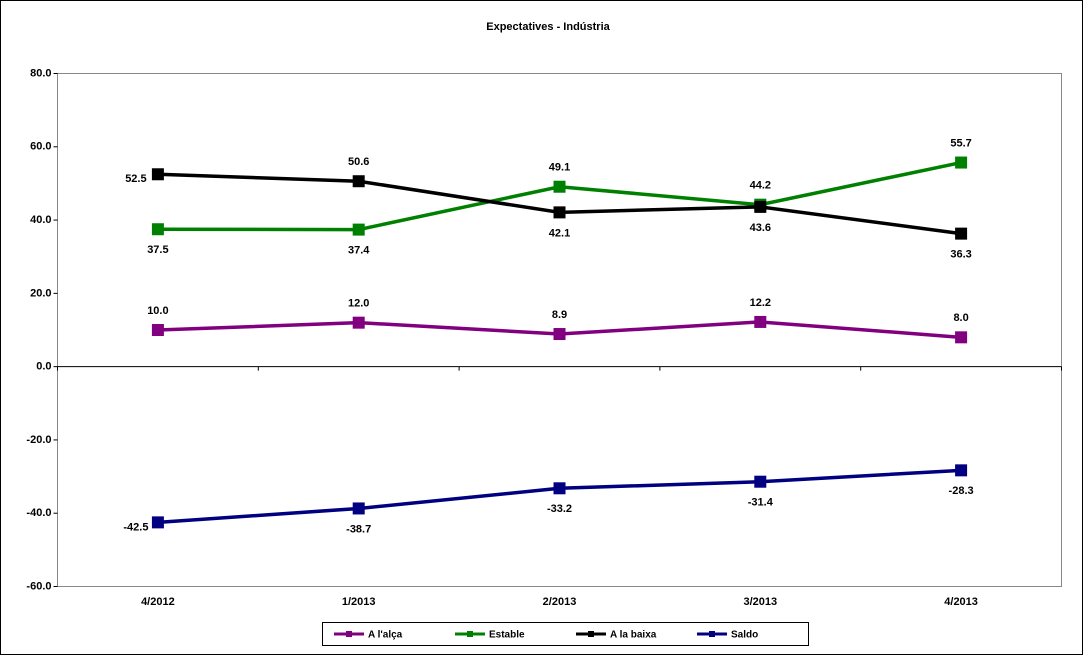 This screenshot has width=1083, height=655. What do you see at coordinates (559, 509) in the screenshot?
I see `data-label: -33.2` at bounding box center [559, 509].